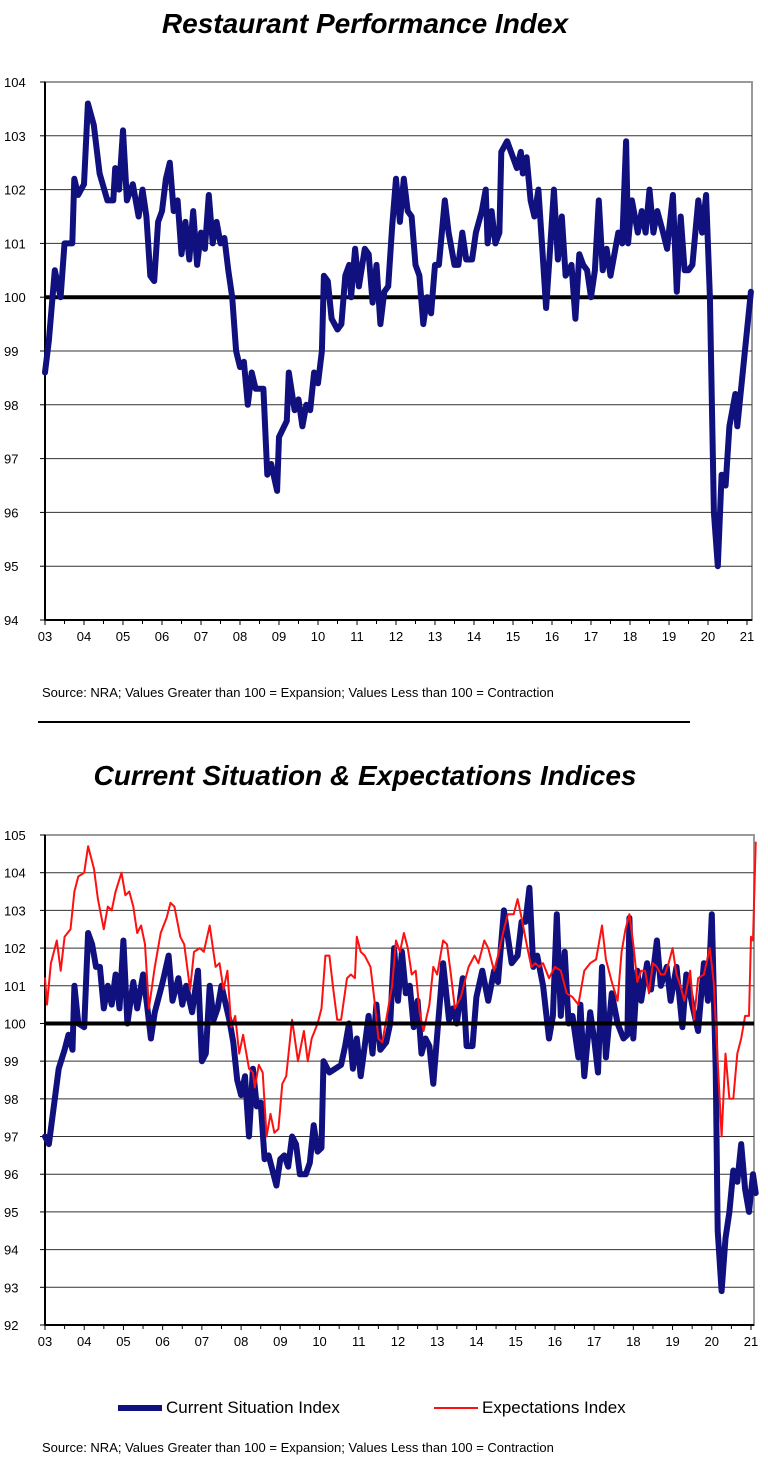 Image resolution: width=768 pixels, height=1467 pixels. I want to click on legend-label-current: Current Situation Index, so click(253, 1407).